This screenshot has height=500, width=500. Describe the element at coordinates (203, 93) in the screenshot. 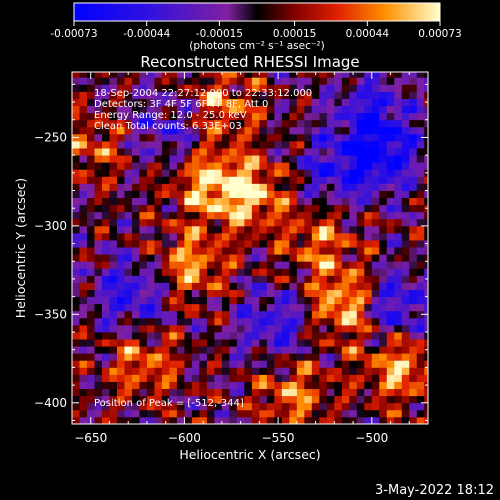

I see `info-line-time: 18-Sep-2004 22:27:12.000 to 22:33:12.000` at that location.